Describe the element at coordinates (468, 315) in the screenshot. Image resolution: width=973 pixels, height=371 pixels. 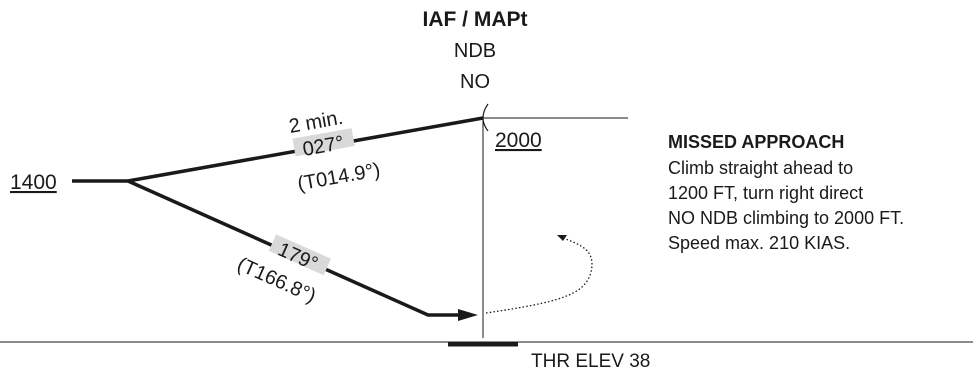
I see `inbound-arrowhead` at that location.